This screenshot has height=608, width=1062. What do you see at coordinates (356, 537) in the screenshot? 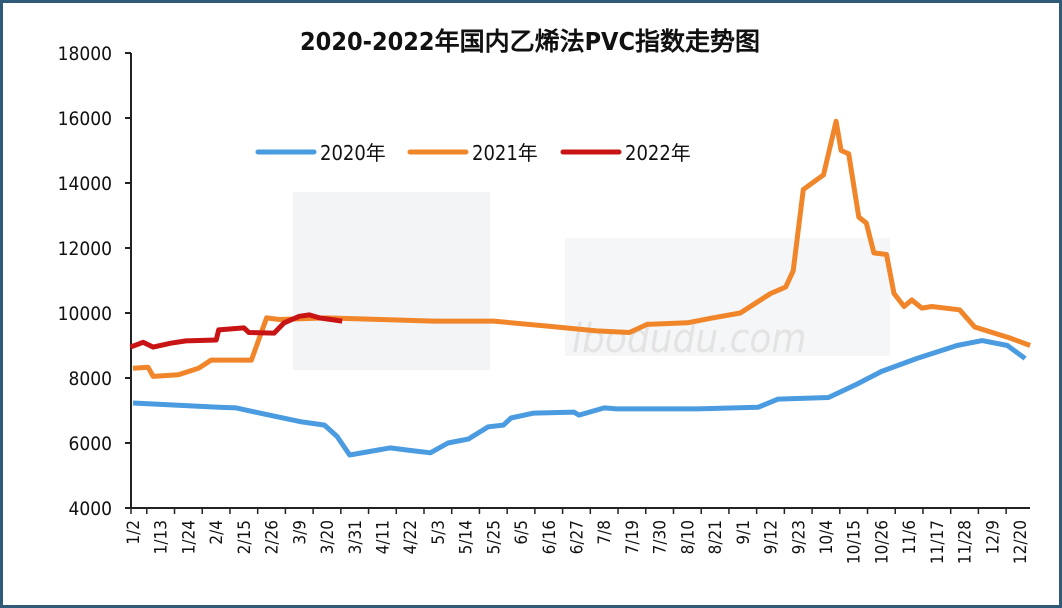
I see `x-tick-label: 3/31` at bounding box center [356, 537].